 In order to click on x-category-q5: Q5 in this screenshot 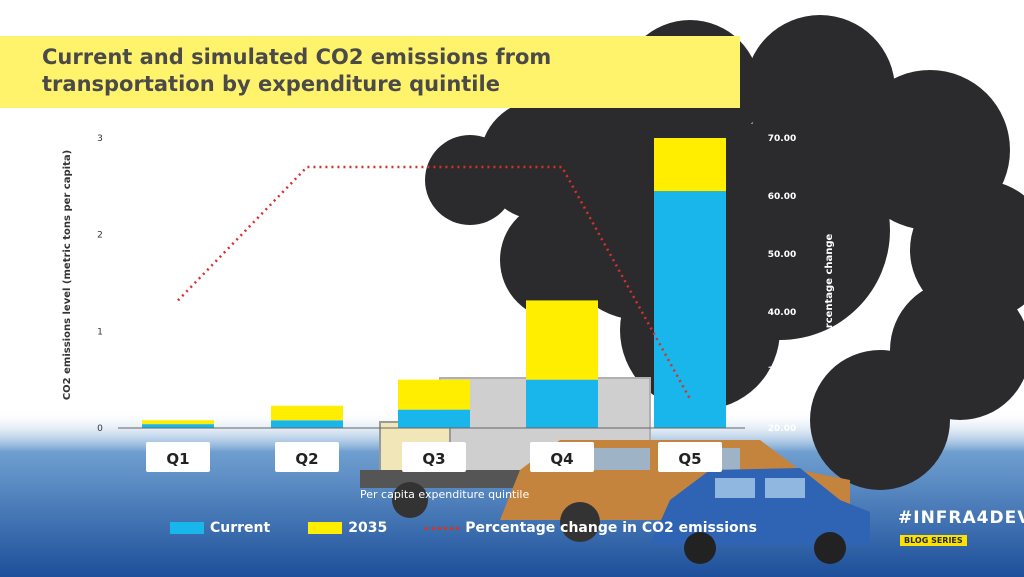, I will do `click(690, 457)`.